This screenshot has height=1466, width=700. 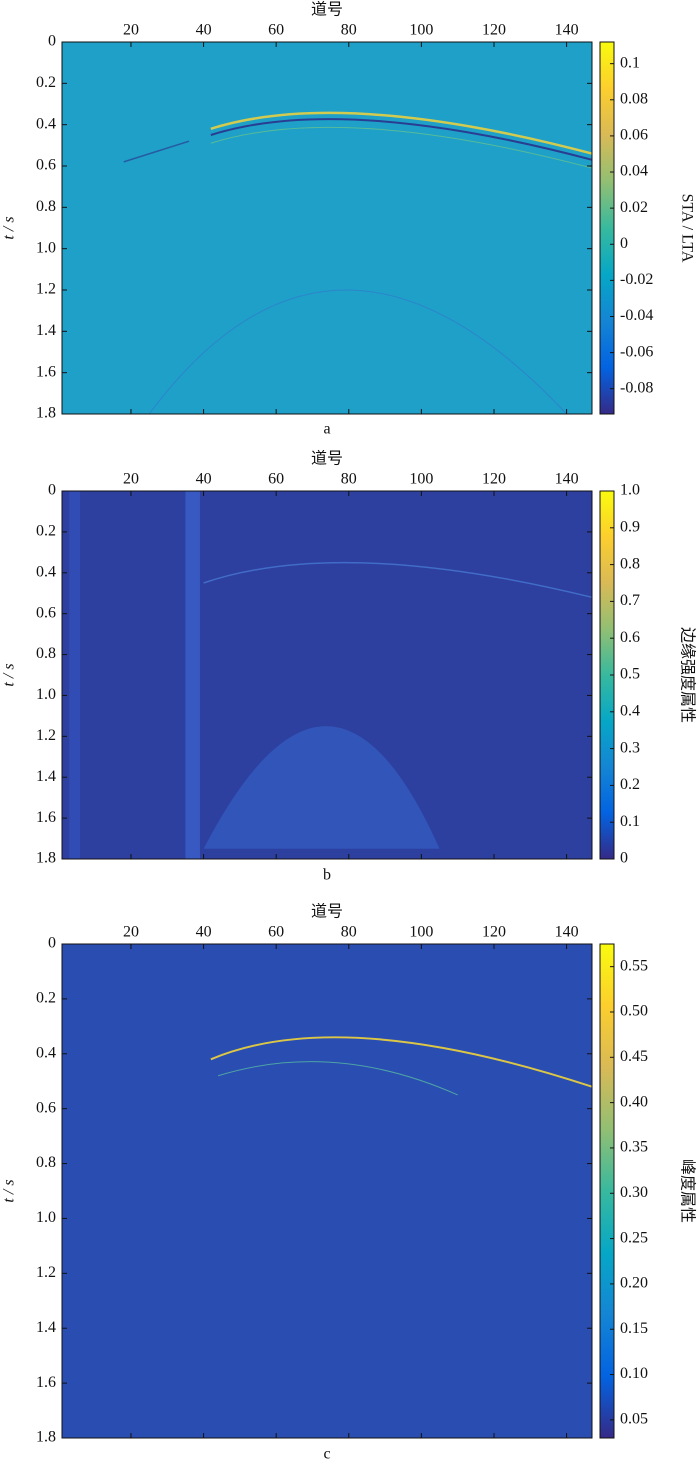 What do you see at coordinates (634, 1192) in the screenshot?
I see `colorbar-tick-label: 0.30` at bounding box center [634, 1192].